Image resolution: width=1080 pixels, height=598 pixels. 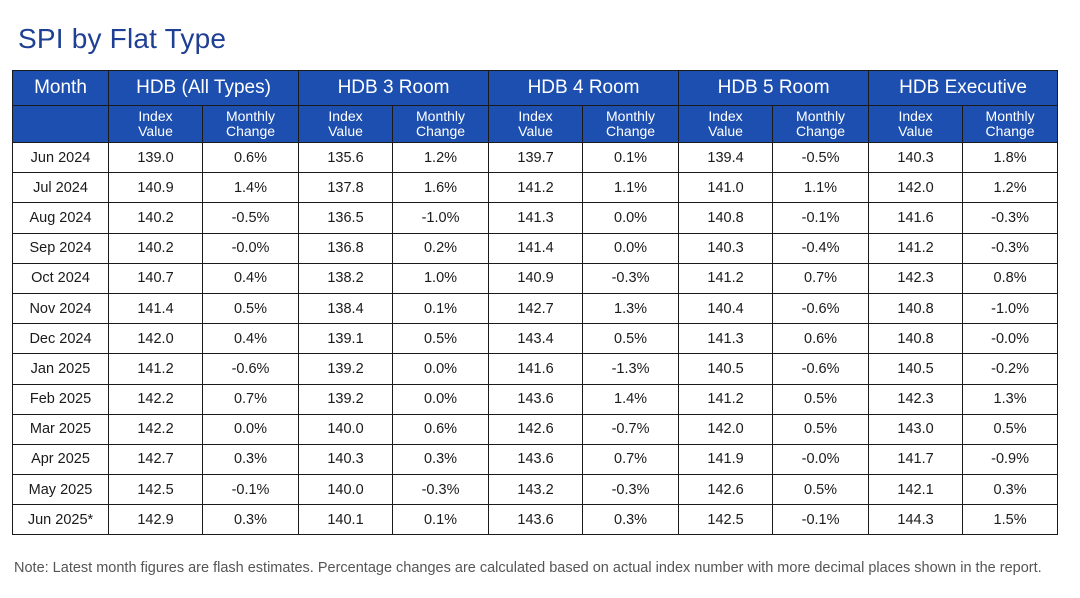 What do you see at coordinates (346, 188) in the screenshot?
I see `index-value-cell: 137.8` at bounding box center [346, 188].